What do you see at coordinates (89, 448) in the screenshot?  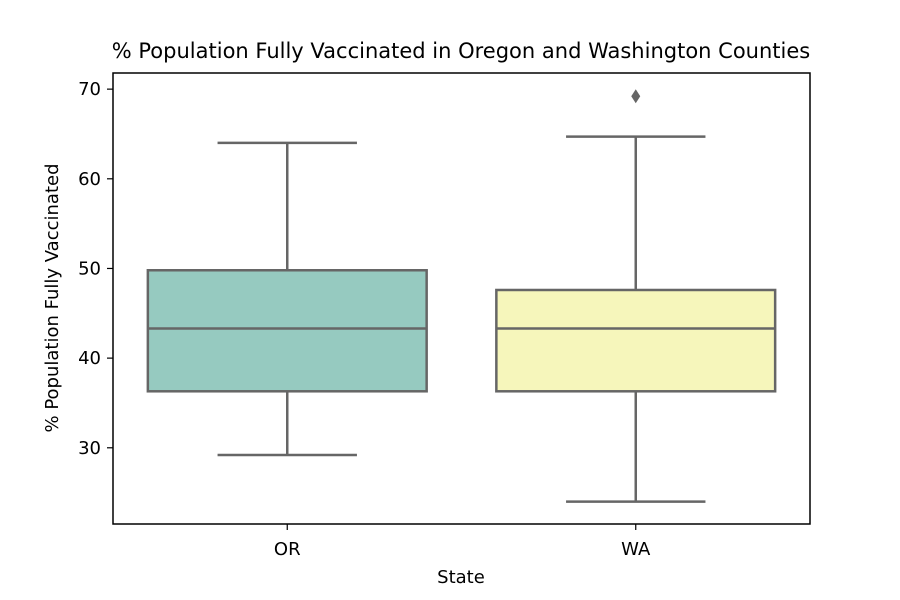 I see `y-tick-label: 30` at bounding box center [89, 448].